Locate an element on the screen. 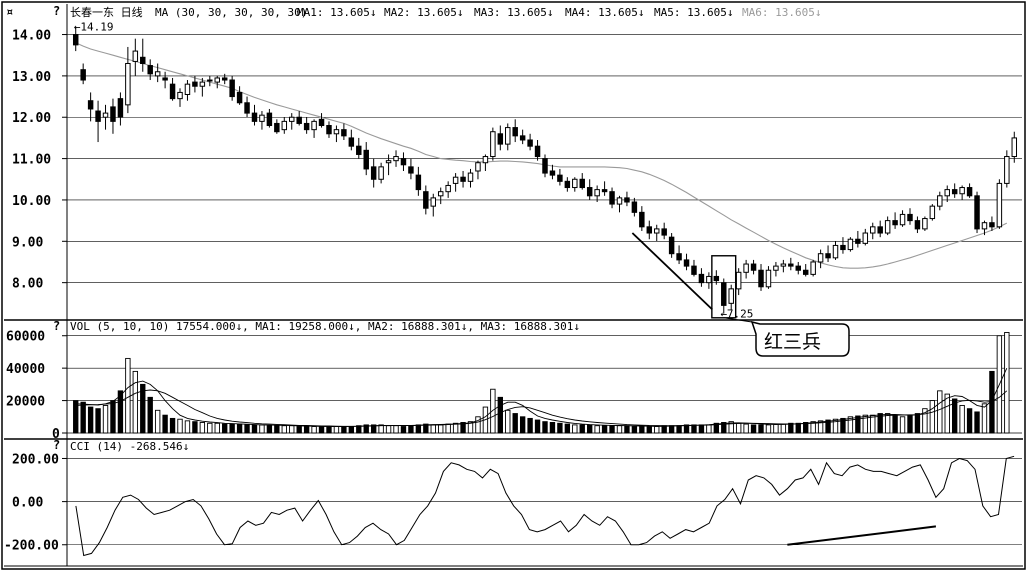 The image size is (1028, 576). price-tick-label: 14.00 is located at coordinates (31, 36).